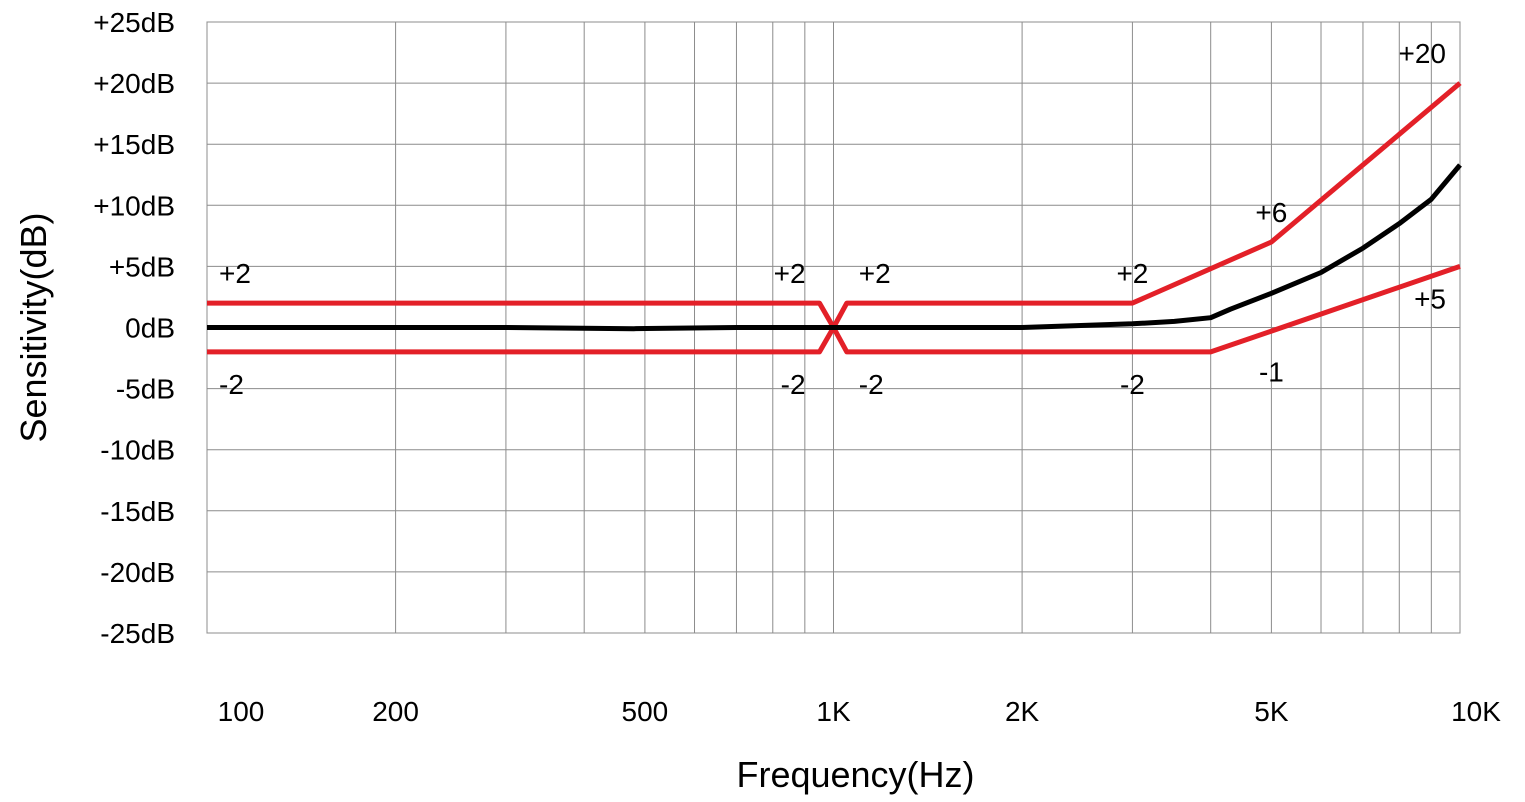  Describe the element at coordinates (145, 389) in the screenshot. I see `y-tick-label: -5dB` at that location.